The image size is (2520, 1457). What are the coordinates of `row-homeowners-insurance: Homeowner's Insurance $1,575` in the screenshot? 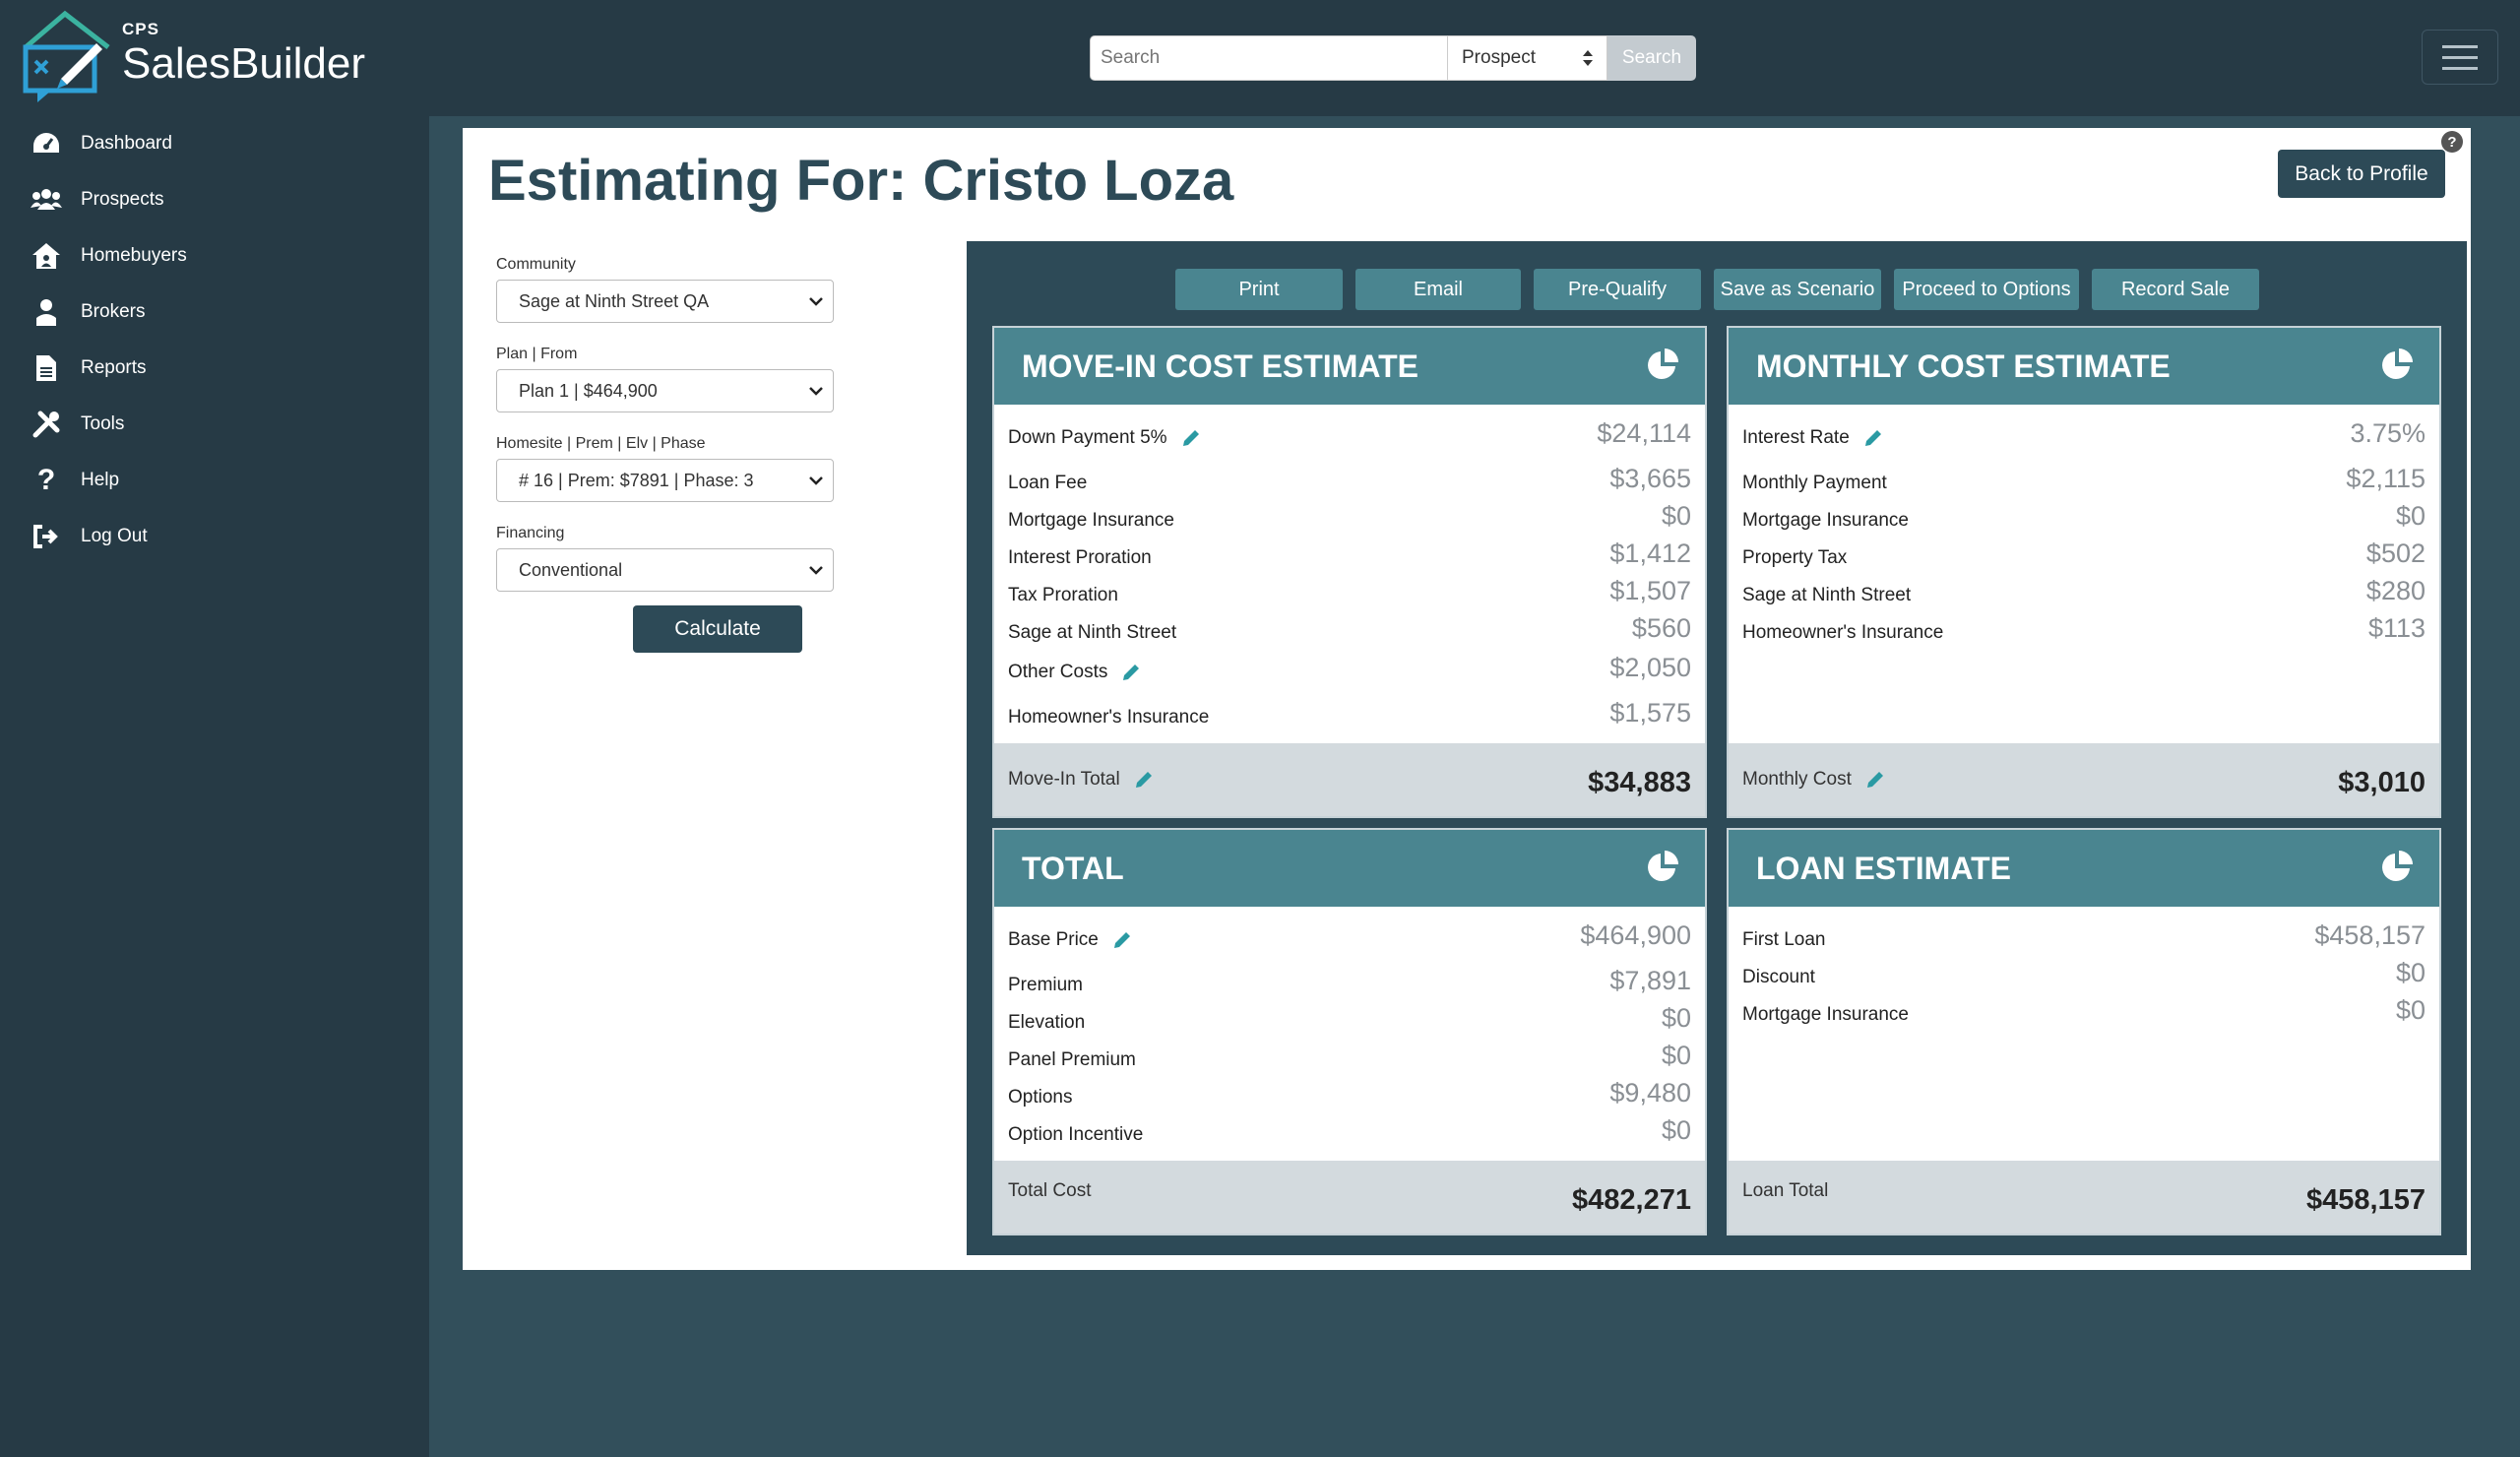 It's located at (1349, 713).